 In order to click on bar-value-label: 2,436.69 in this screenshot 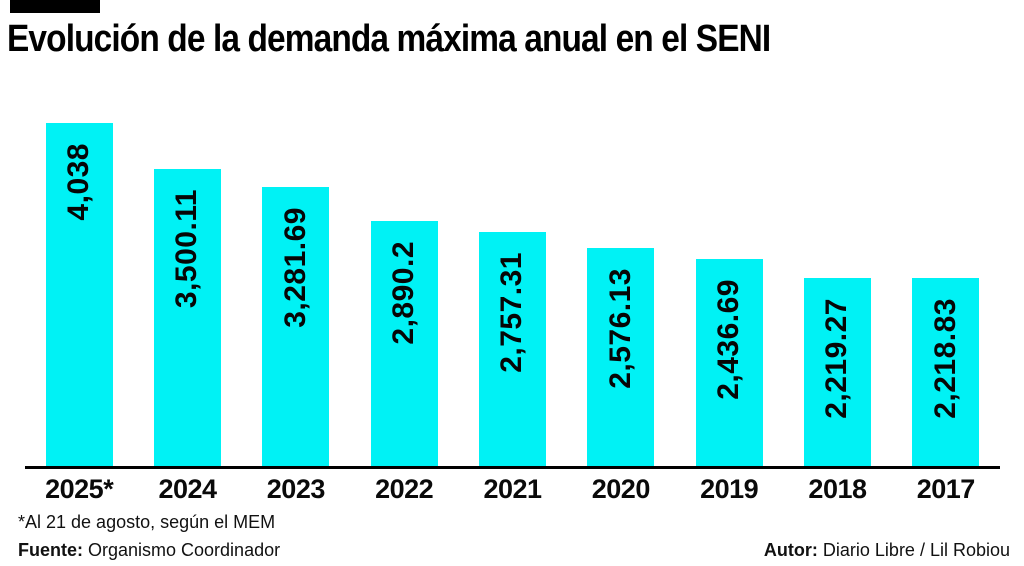, I will do `click(729, 340)`.